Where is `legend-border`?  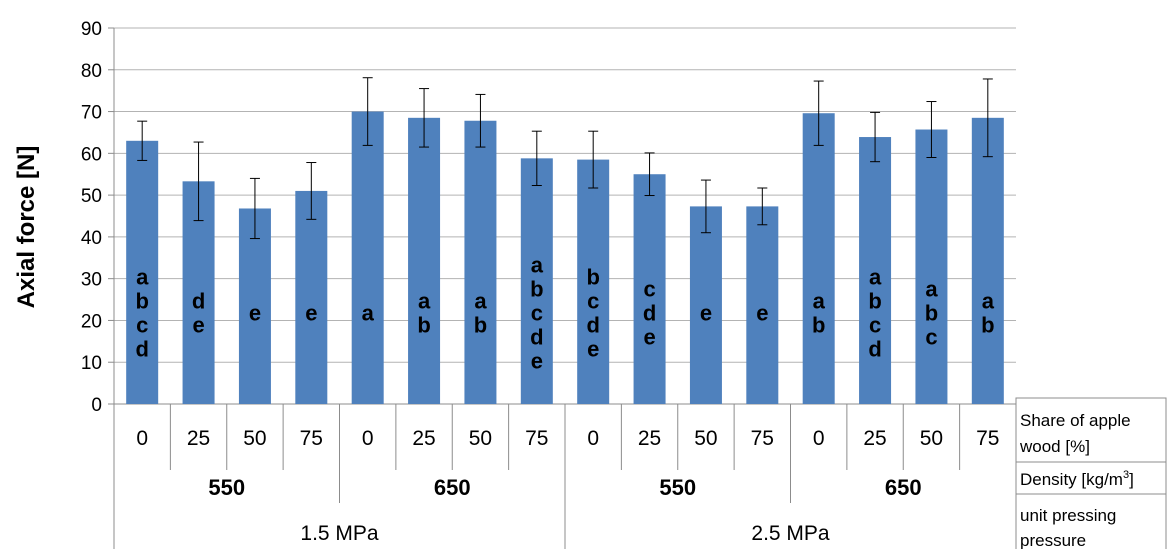 legend-border is located at coordinates (1091, 473).